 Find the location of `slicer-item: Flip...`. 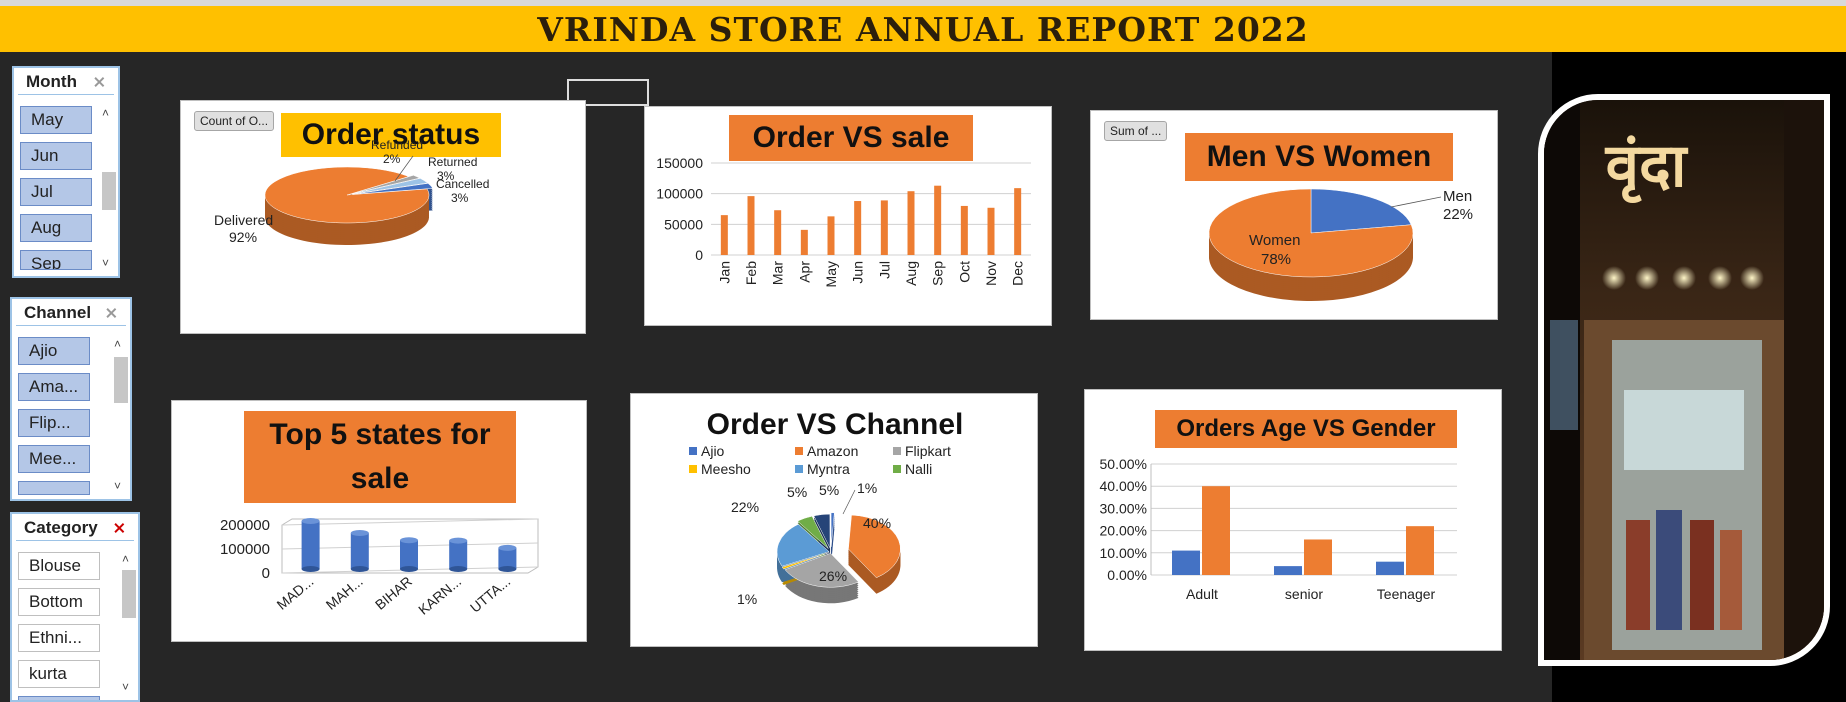

slicer-item: Flip... is located at coordinates (54, 423).